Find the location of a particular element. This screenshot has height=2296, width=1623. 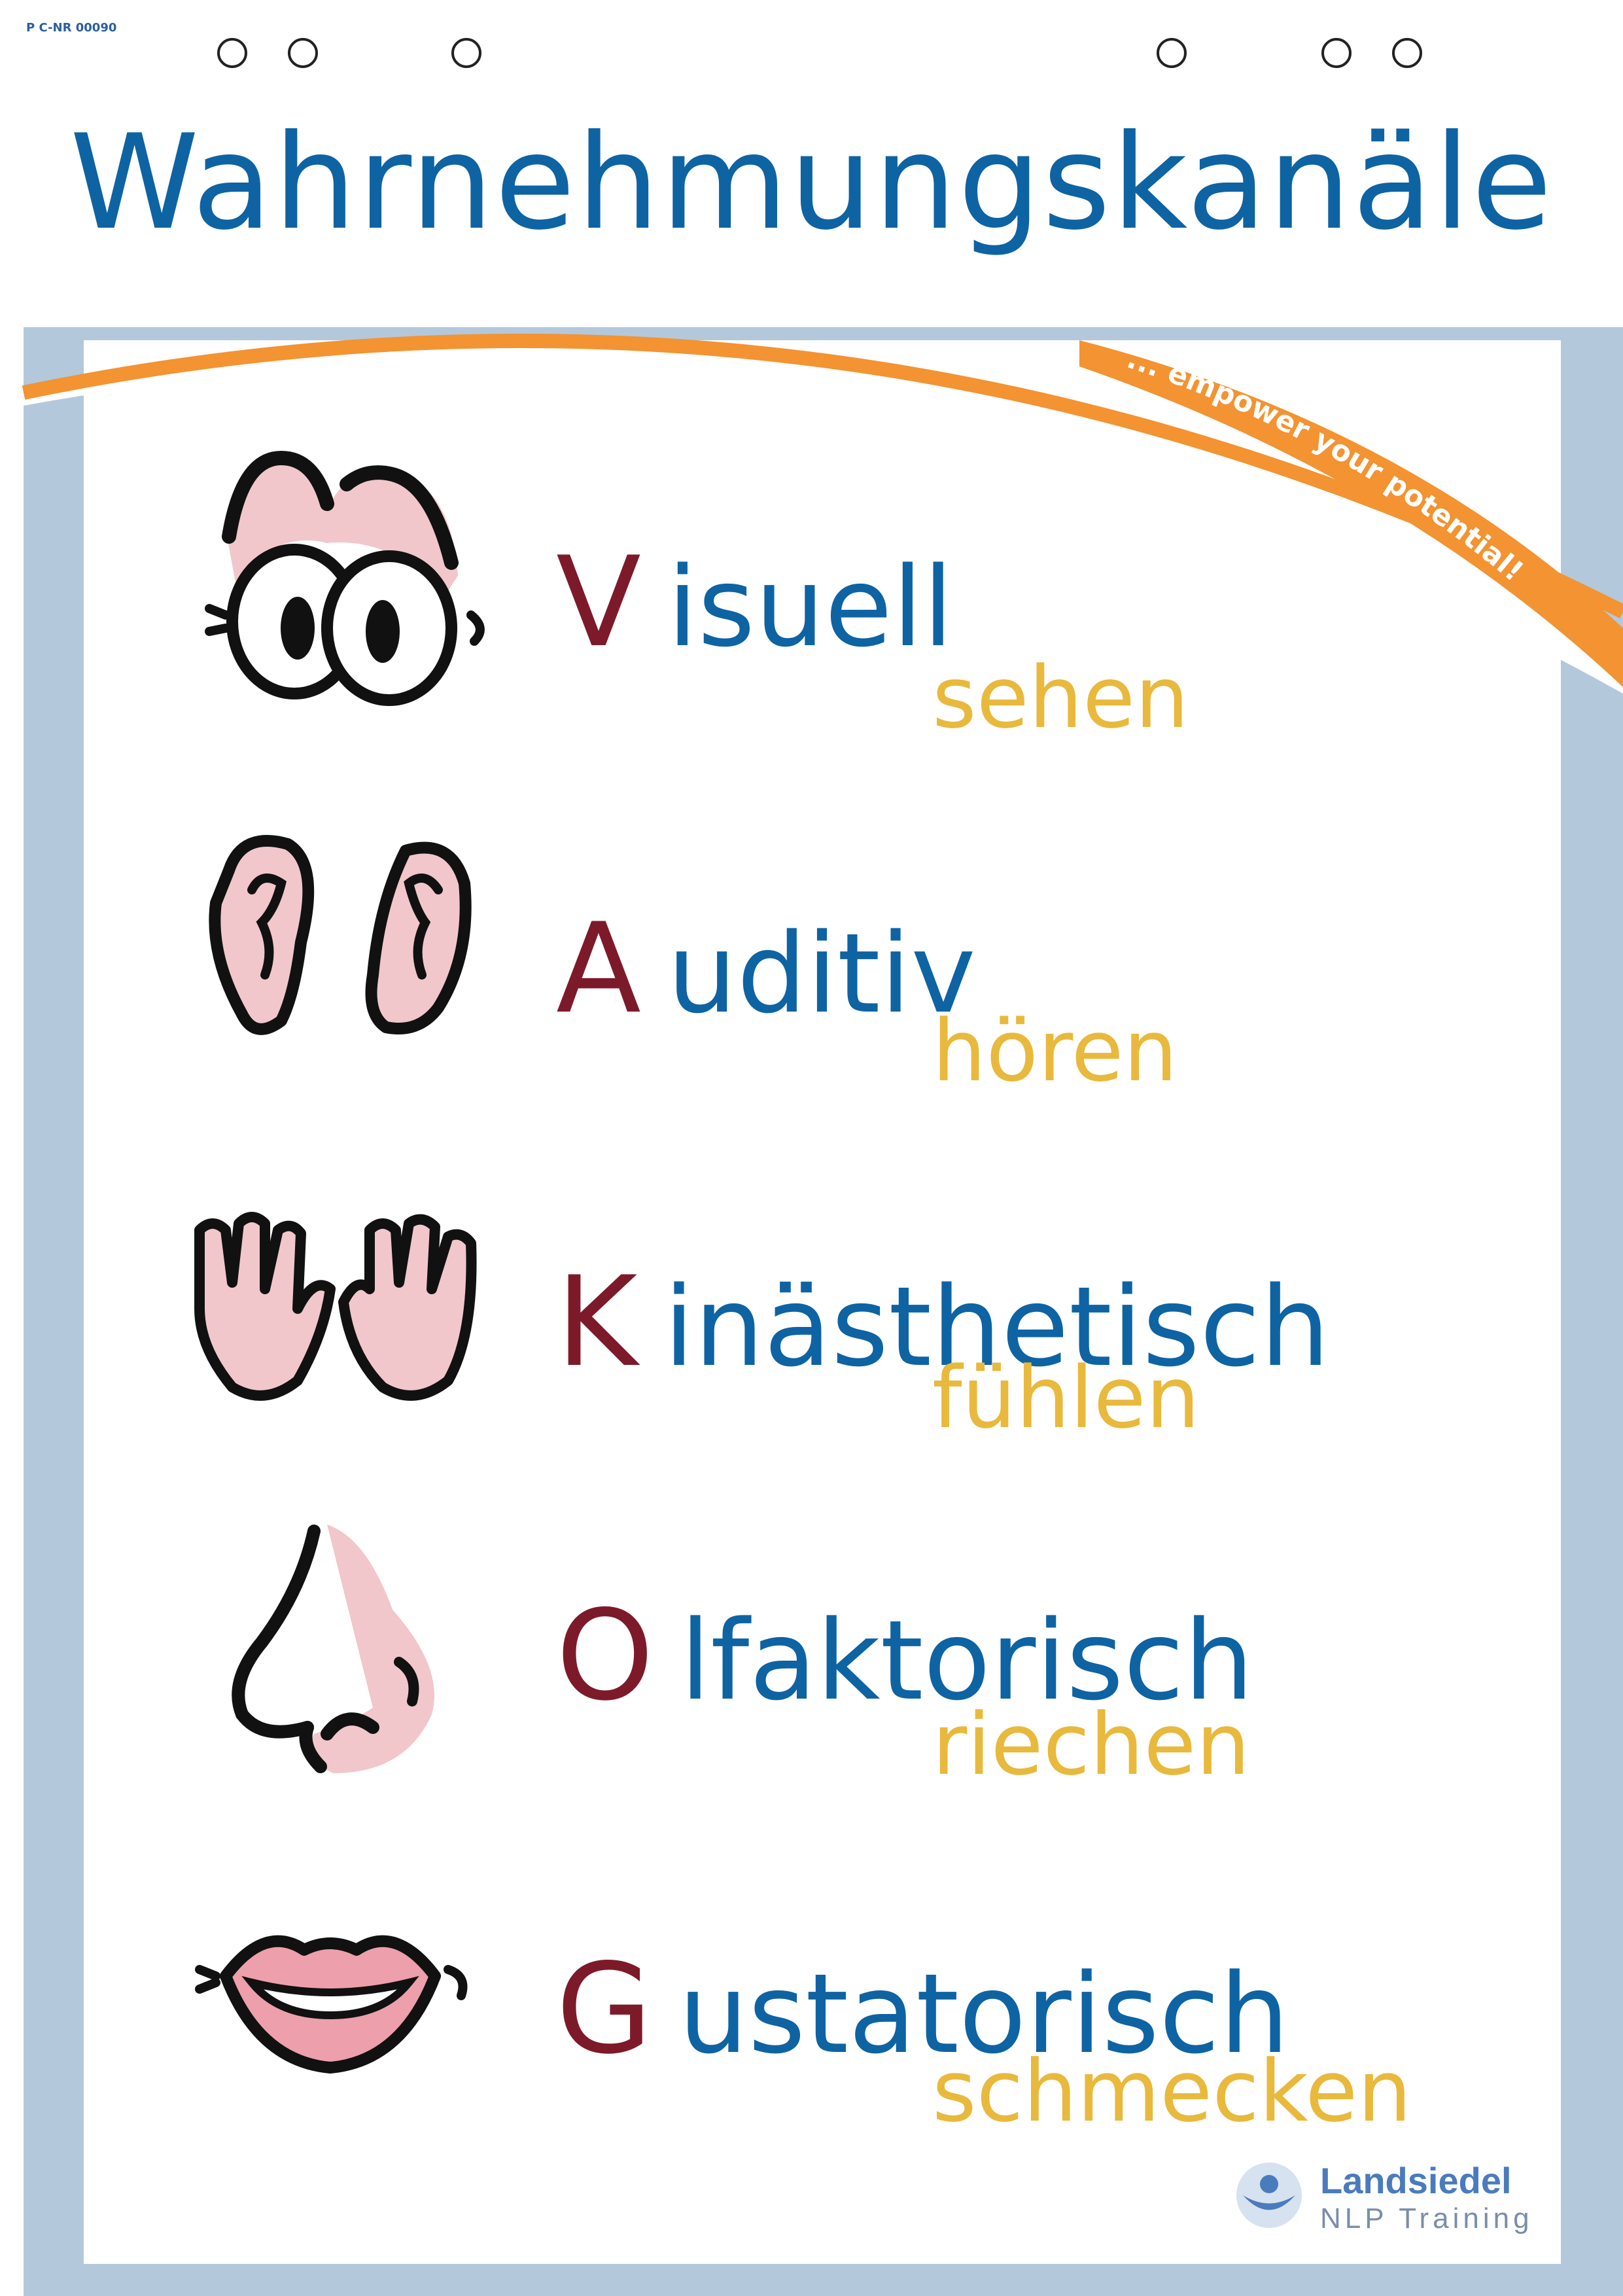

channel-verb: hören is located at coordinates (1055, 1051).